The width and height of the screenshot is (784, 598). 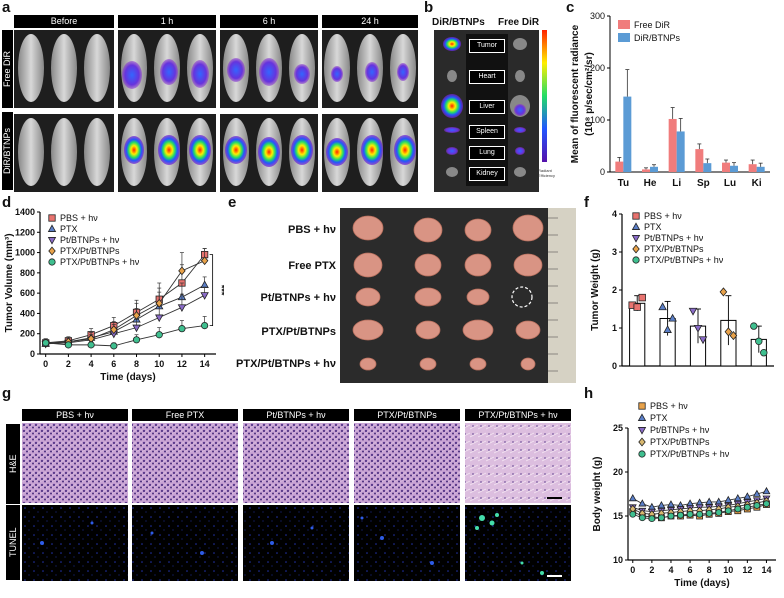 I want to click on legend-label: PTX/Pt/BTNPs, so click(x=680, y=442).